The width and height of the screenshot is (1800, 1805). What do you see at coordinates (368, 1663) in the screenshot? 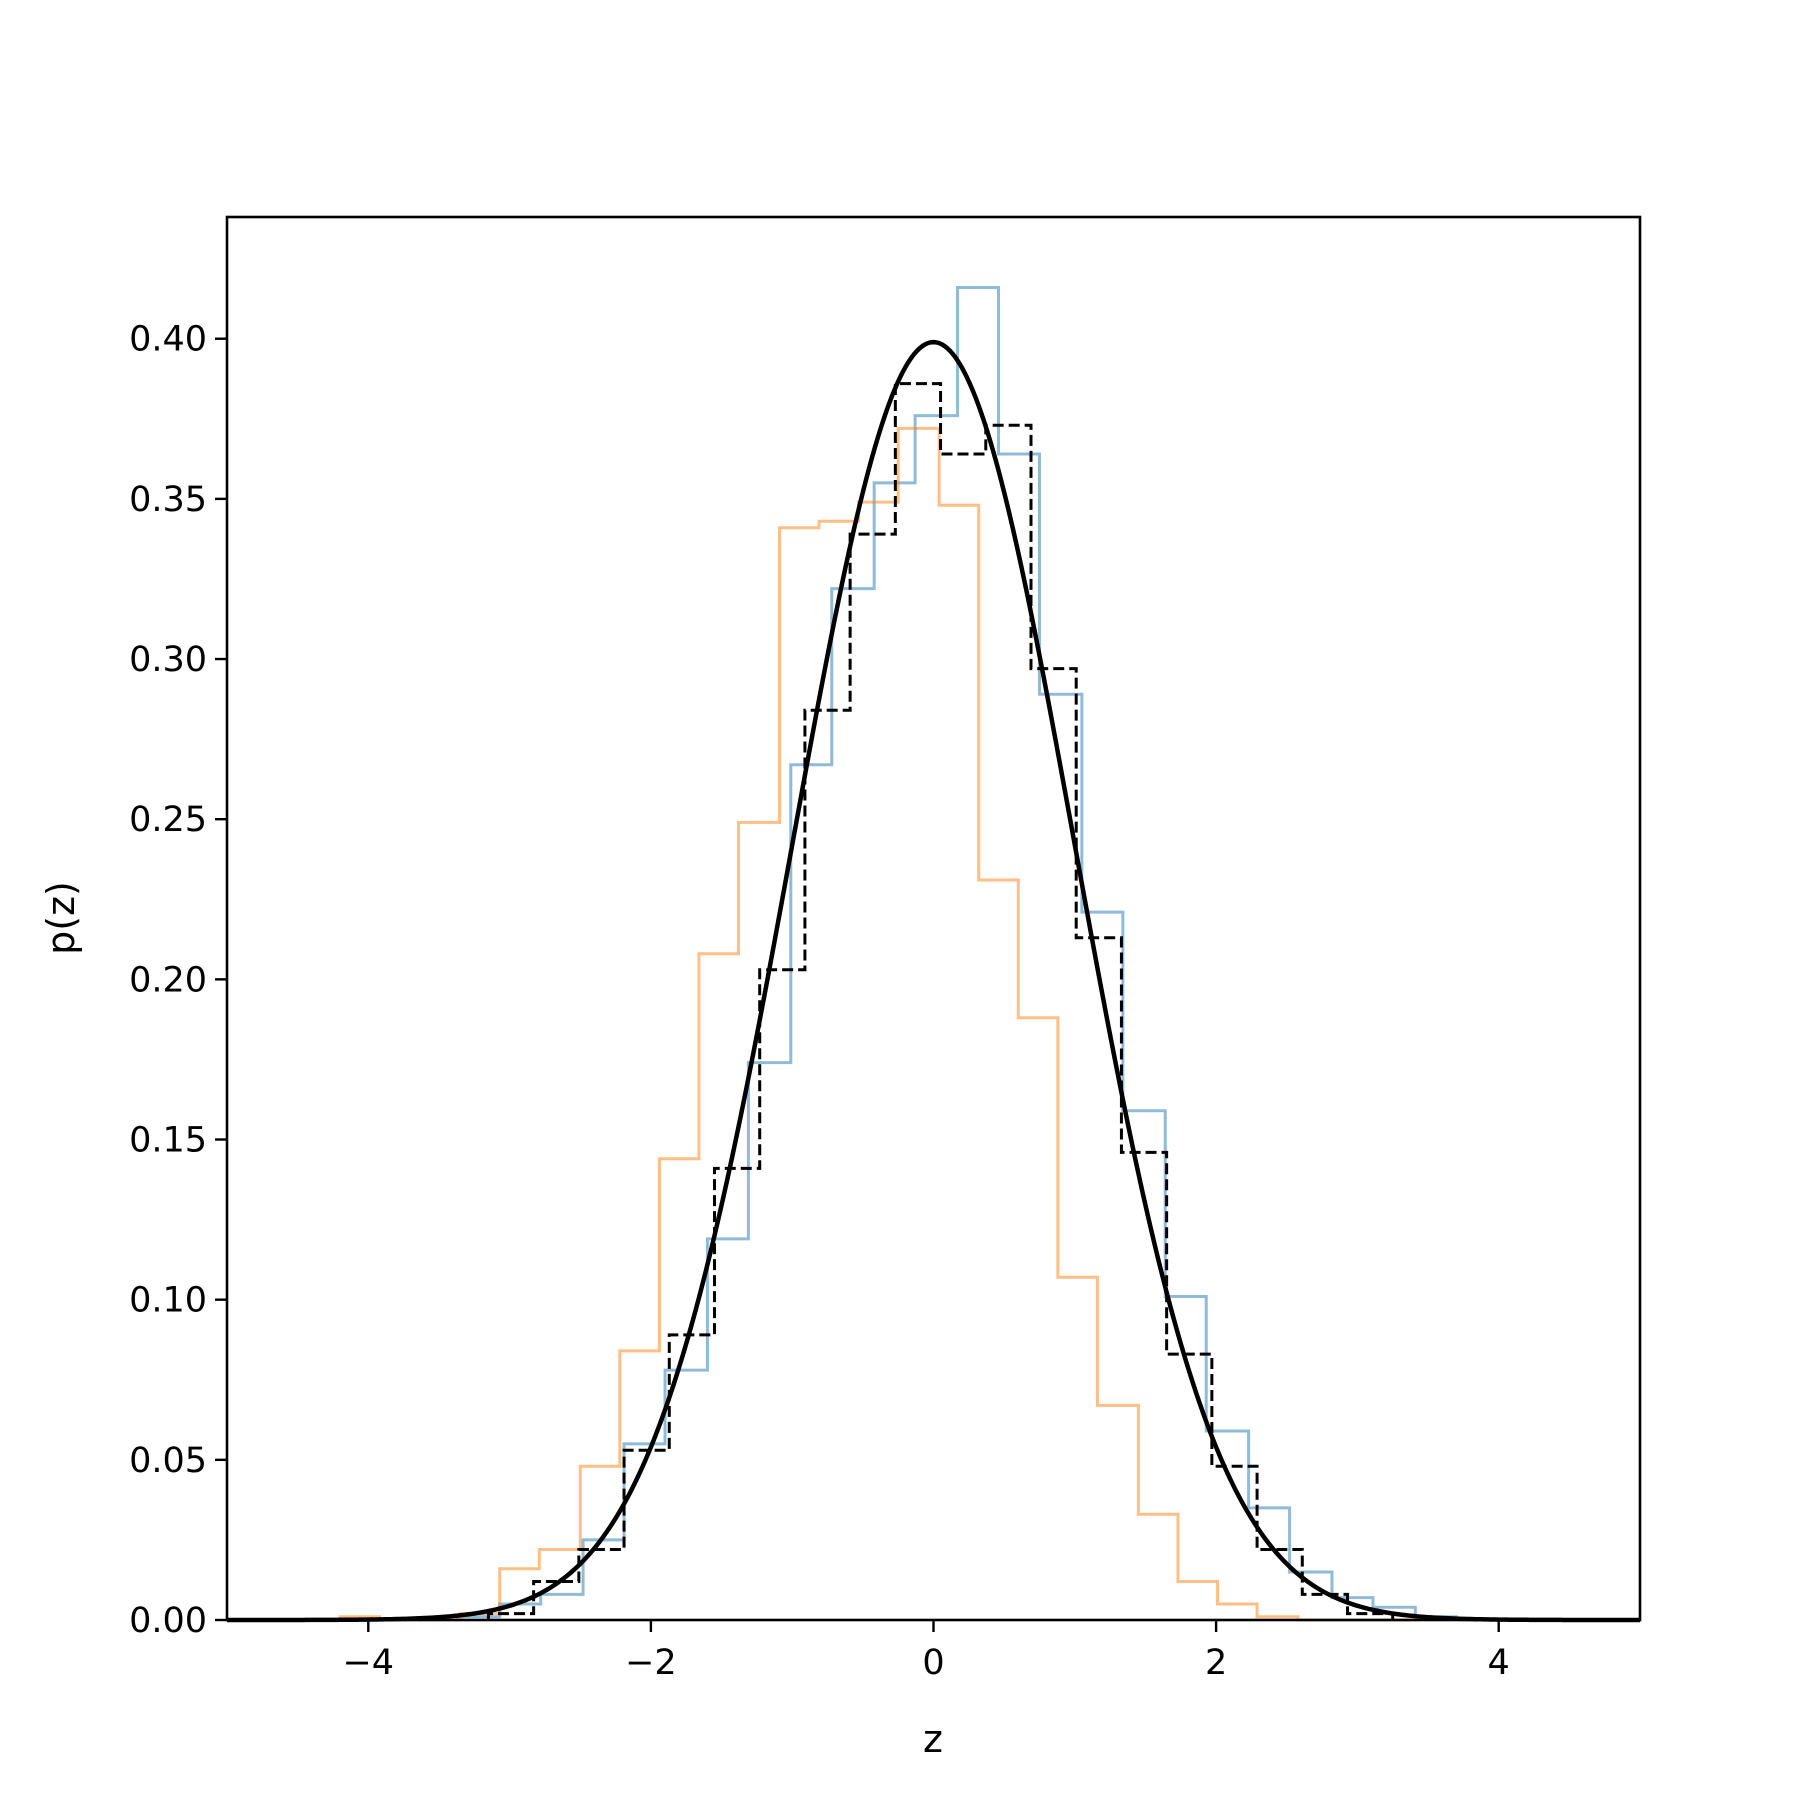
I see `x-tick-label: −4` at bounding box center [368, 1663].